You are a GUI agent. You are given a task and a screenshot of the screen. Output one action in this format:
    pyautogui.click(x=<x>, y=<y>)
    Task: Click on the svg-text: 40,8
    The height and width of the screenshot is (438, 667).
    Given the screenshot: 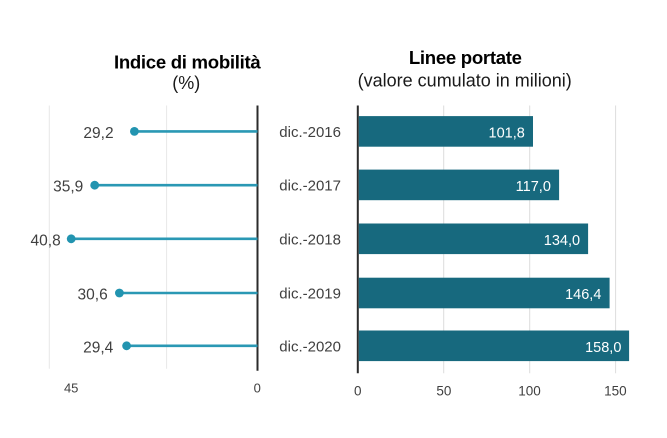 What is the action you would take?
    pyautogui.click(x=46, y=240)
    